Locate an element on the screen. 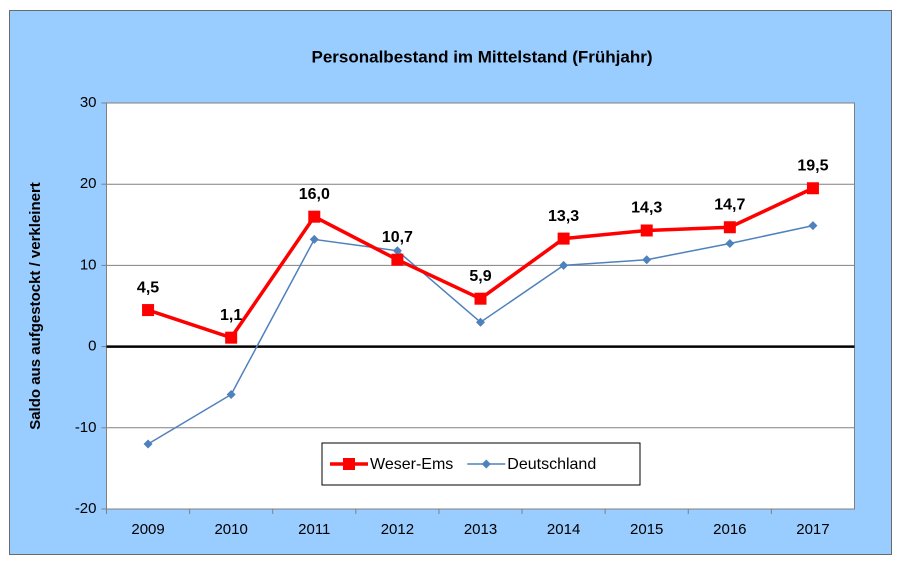  data-label: 14,3 is located at coordinates (646, 208).